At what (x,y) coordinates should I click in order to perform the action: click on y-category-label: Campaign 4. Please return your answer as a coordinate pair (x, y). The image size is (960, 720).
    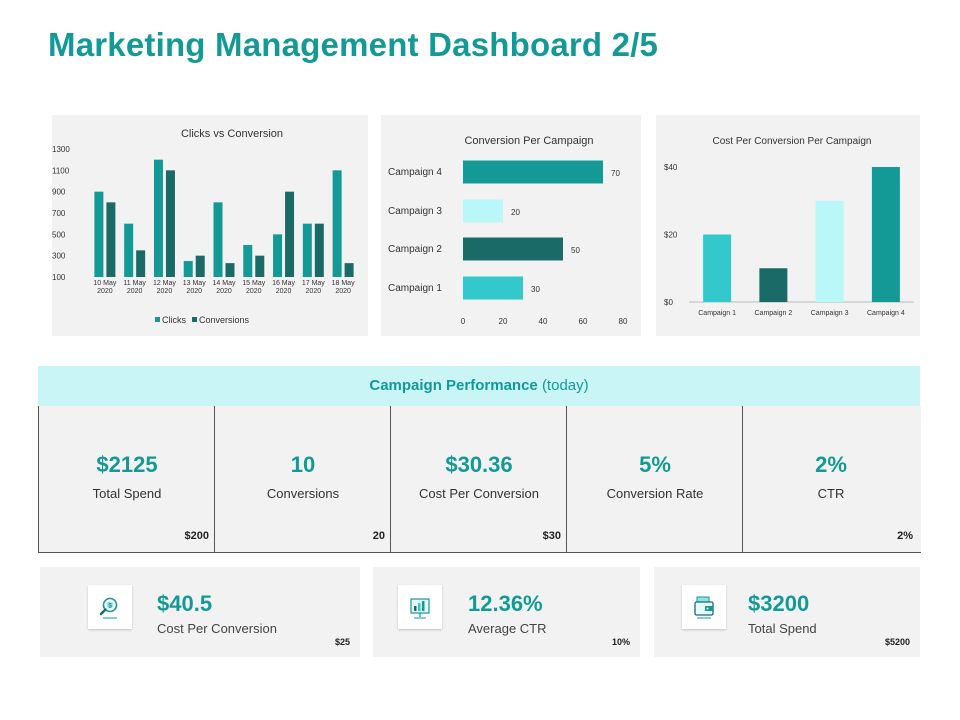
    Looking at the image, I should click on (415, 172).